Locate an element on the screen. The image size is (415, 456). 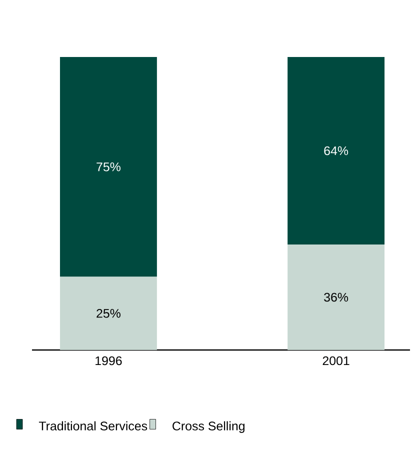
data-label: 36% is located at coordinates (336, 297).